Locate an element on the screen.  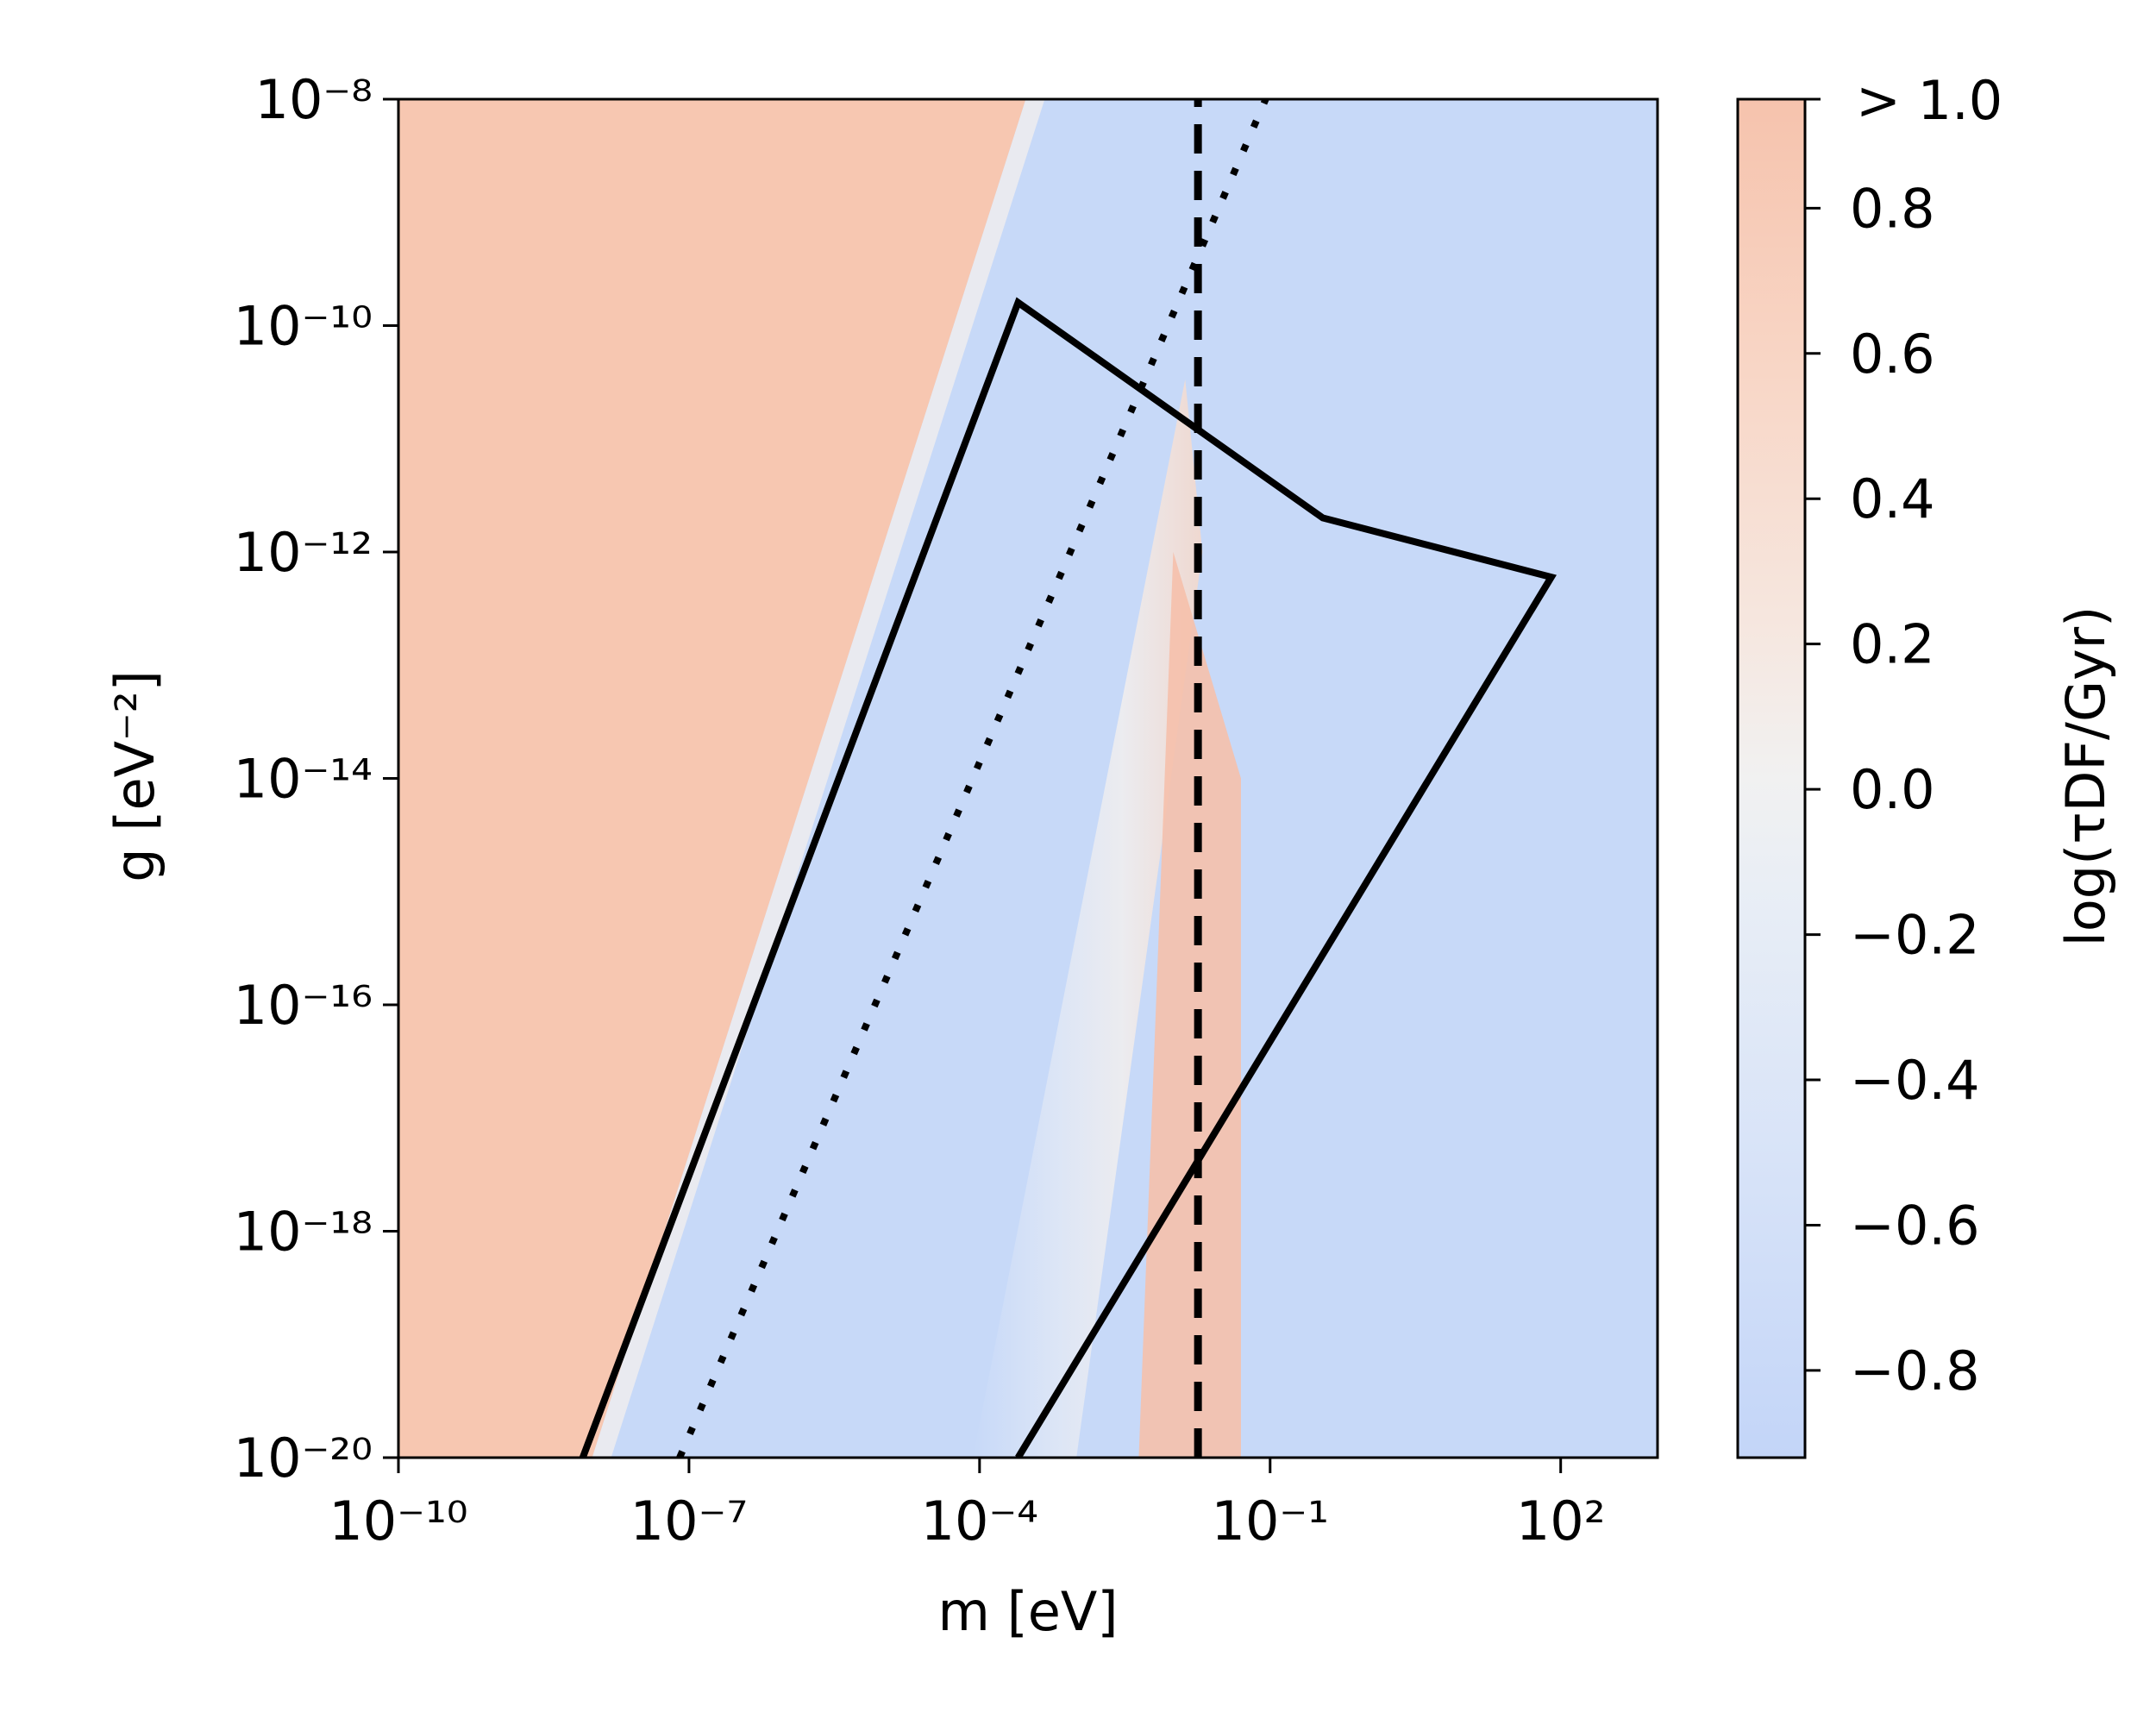
x-axis-label: m [eV] is located at coordinates (1027, 1611).